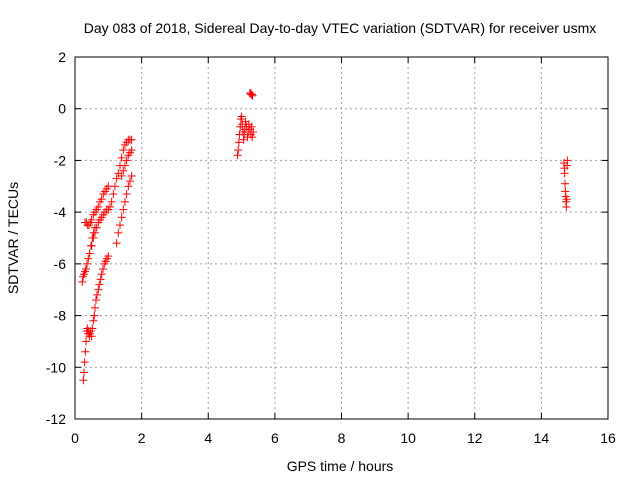  I want to click on y-tick-labels: -12 -10 -8 -6 -4 -2 0 2, so click(56, 238).